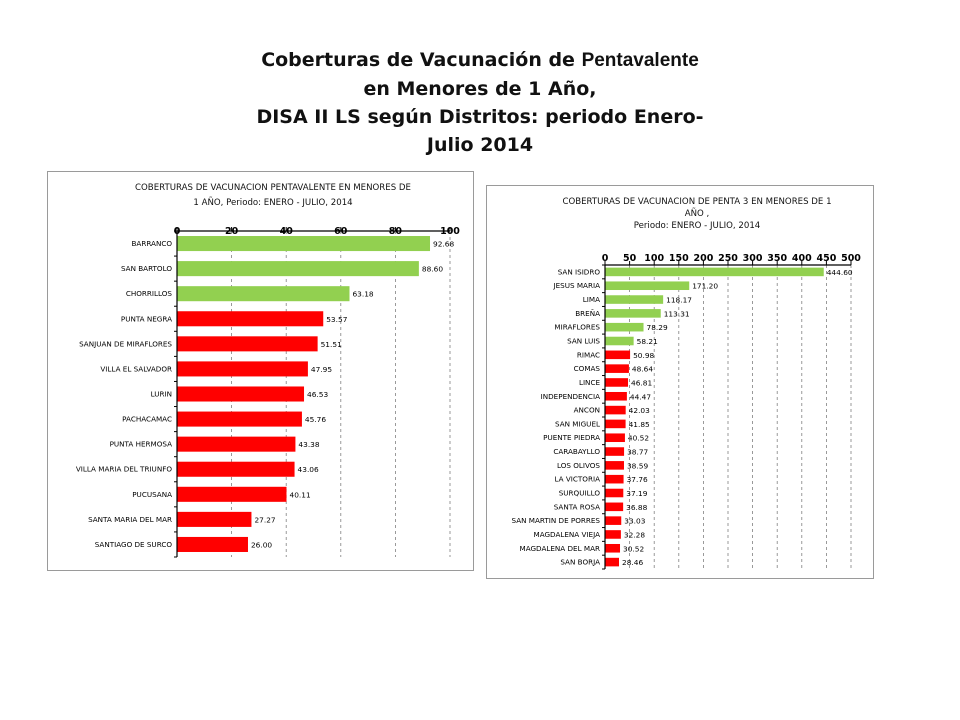  I want to click on bar-value-label: 37.76, so click(637, 479).